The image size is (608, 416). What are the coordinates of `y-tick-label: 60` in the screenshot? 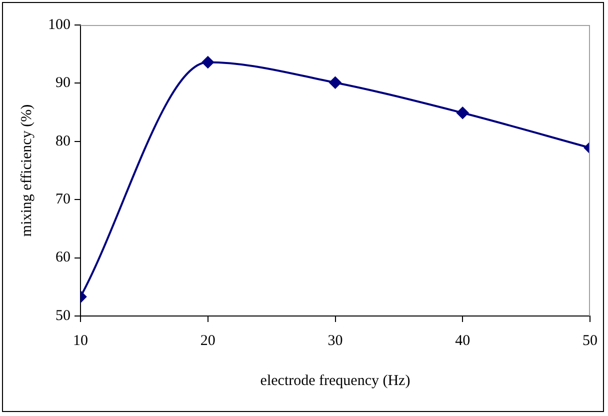 It's located at (63, 258).